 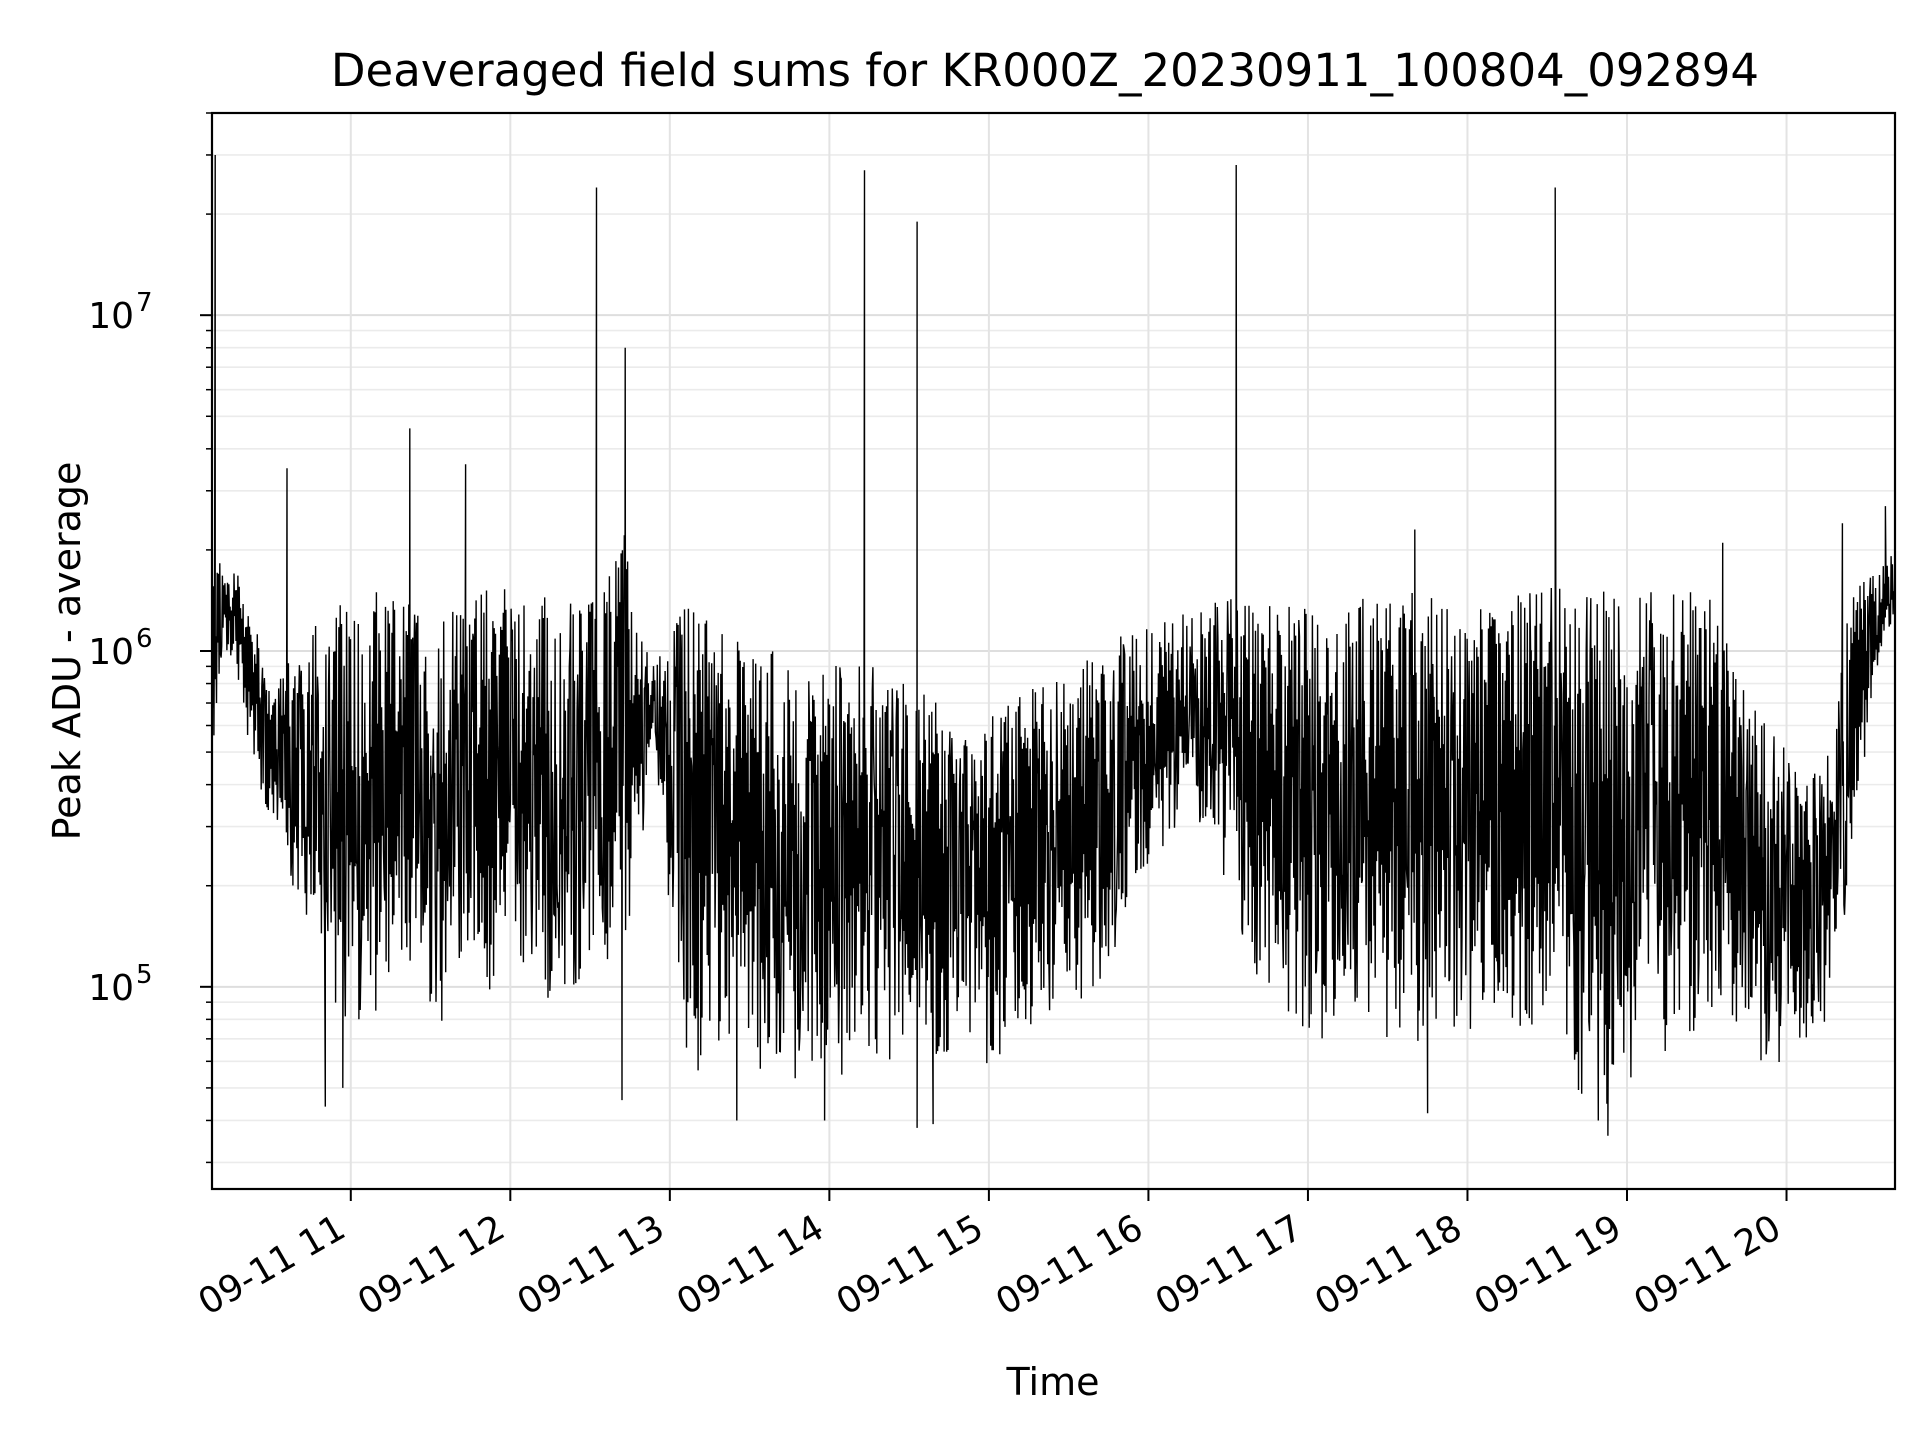 I want to click on x-tick-label: 09-11 15, so click(x=910, y=1265).